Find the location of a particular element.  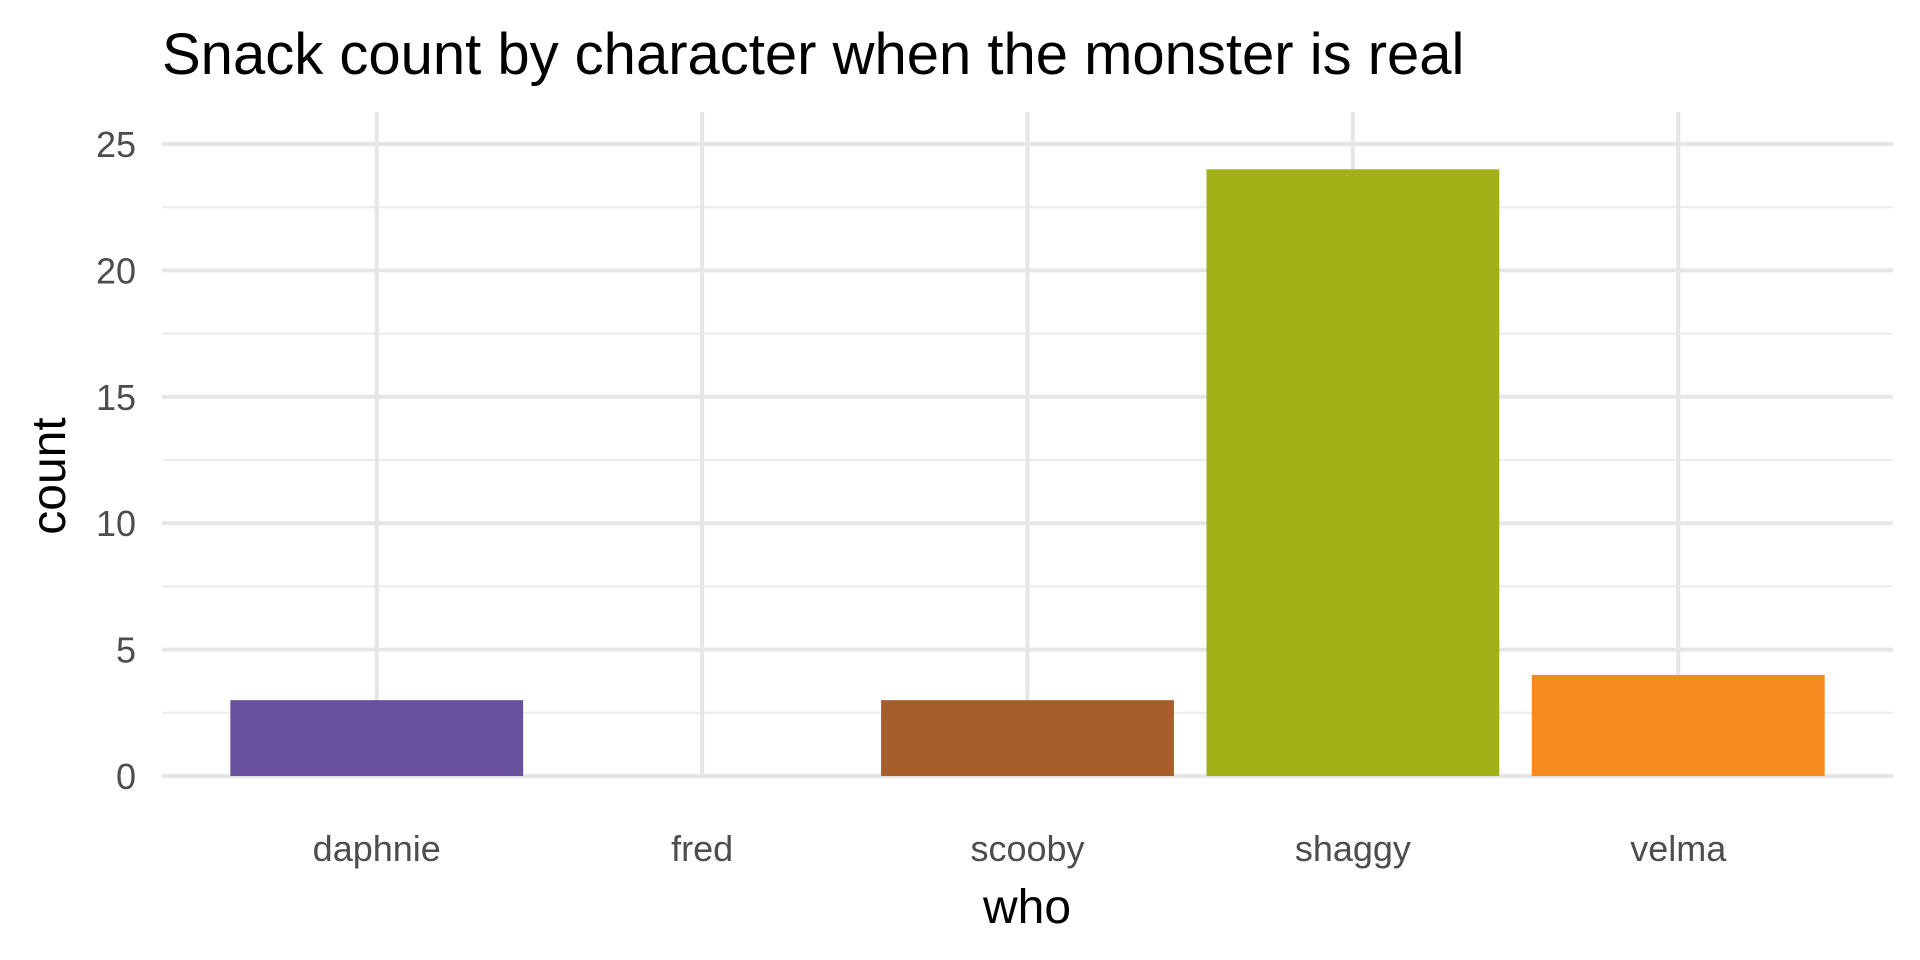

x-tick-label: velma is located at coordinates (1678, 848).